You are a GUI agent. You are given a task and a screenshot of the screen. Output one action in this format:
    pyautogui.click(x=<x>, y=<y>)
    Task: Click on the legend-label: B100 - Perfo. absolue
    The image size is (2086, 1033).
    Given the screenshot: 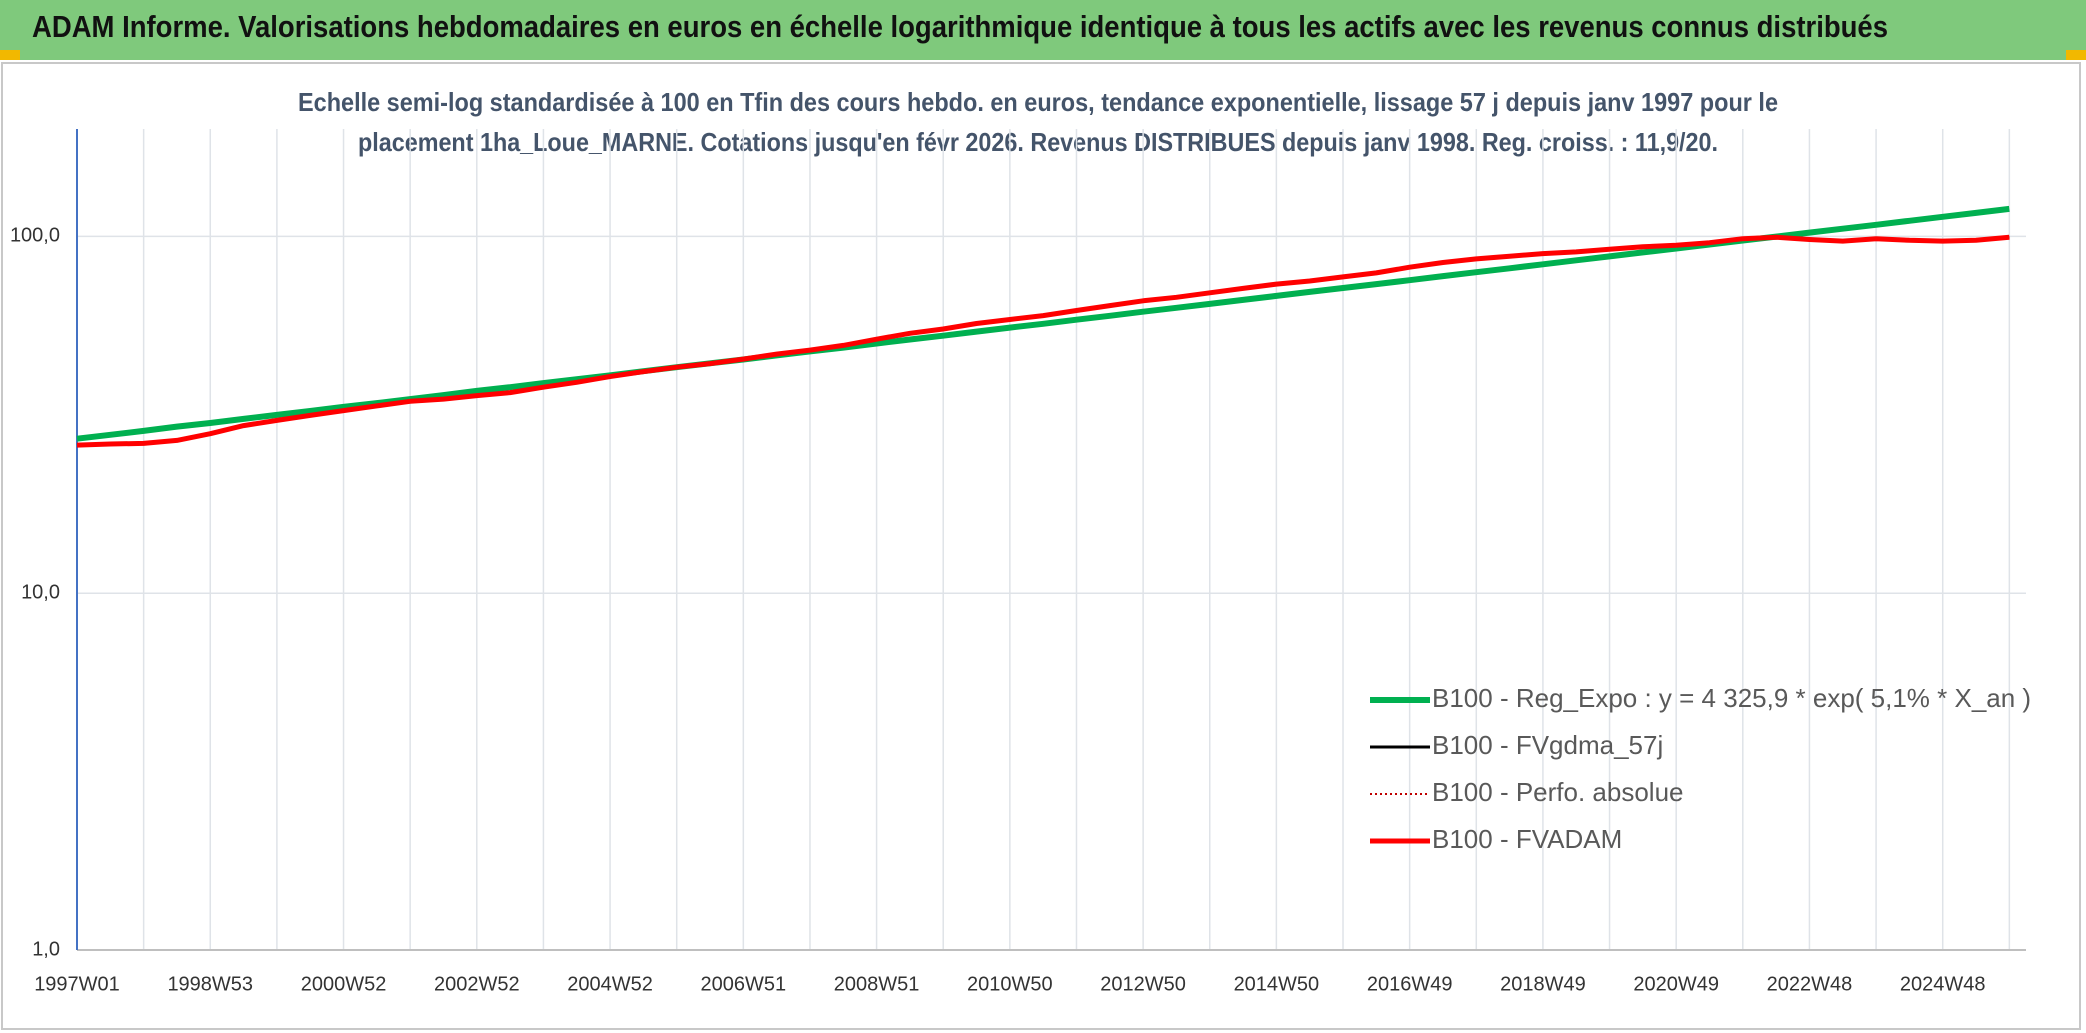 What is the action you would take?
    pyautogui.click(x=1558, y=792)
    